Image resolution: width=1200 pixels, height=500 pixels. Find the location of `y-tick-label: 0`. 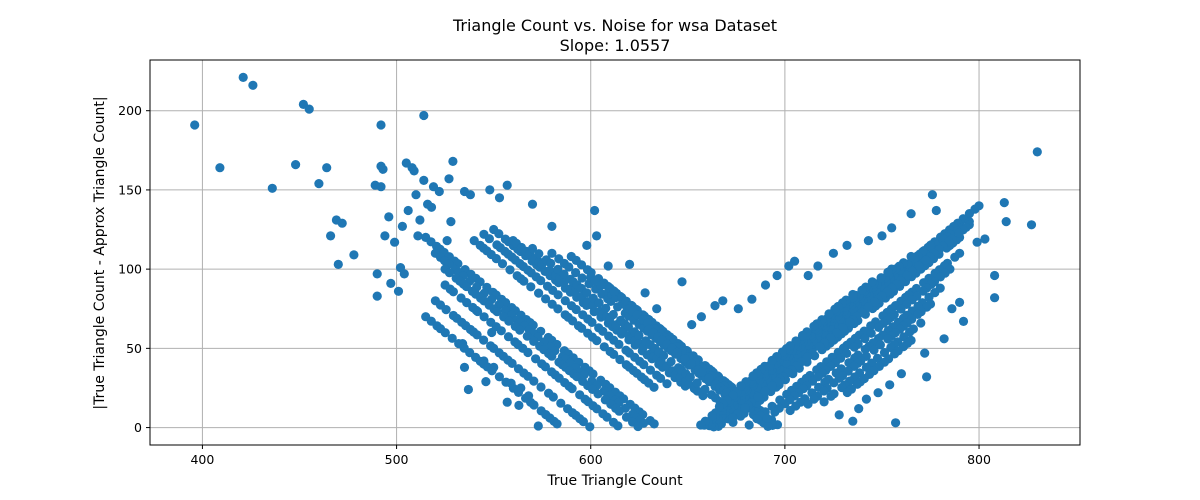

y-tick-label: 0 is located at coordinates (138, 427).